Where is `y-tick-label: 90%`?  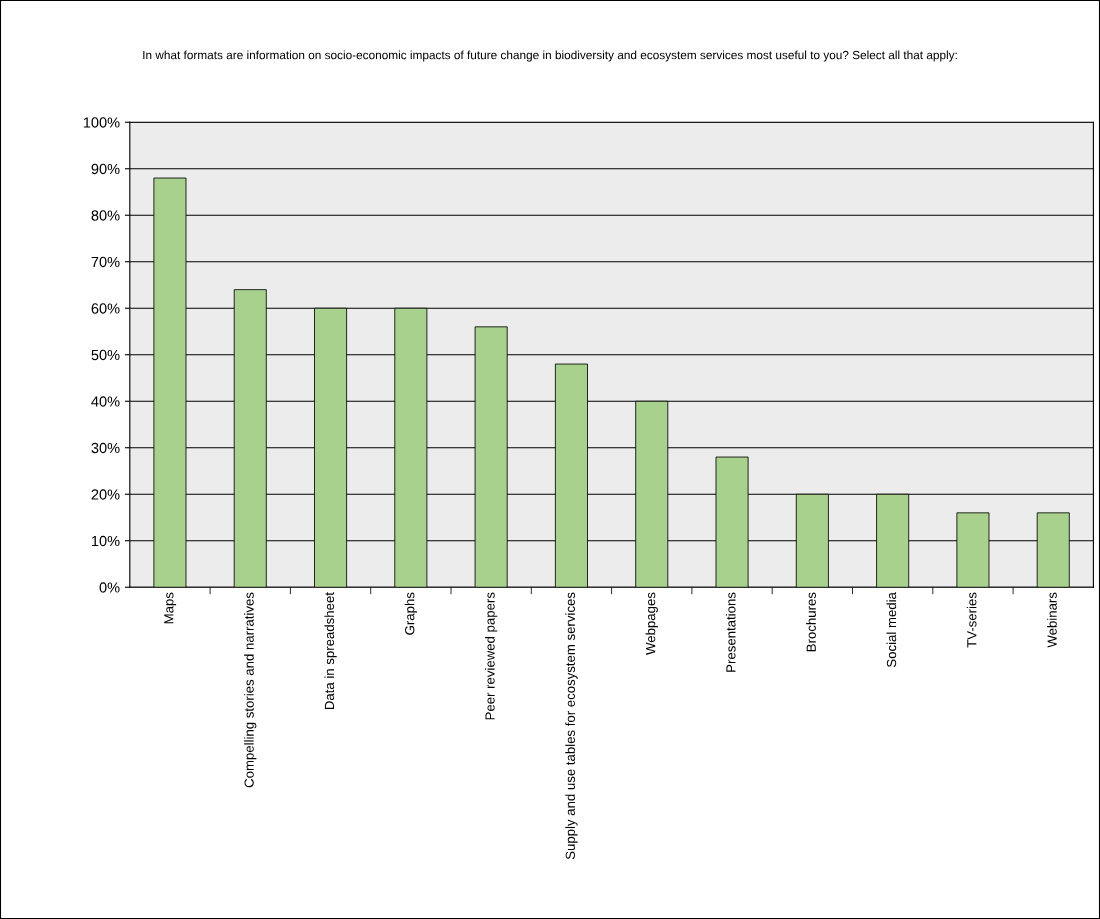
y-tick-label: 90% is located at coordinates (105, 169).